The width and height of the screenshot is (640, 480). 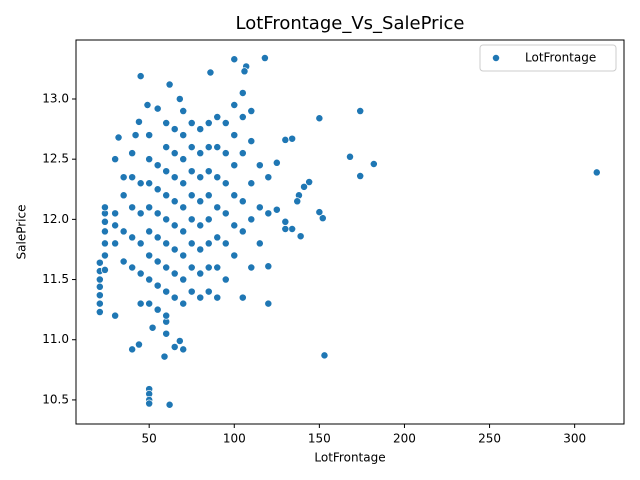 I want to click on x-tick-label: 150, so click(x=319, y=439).